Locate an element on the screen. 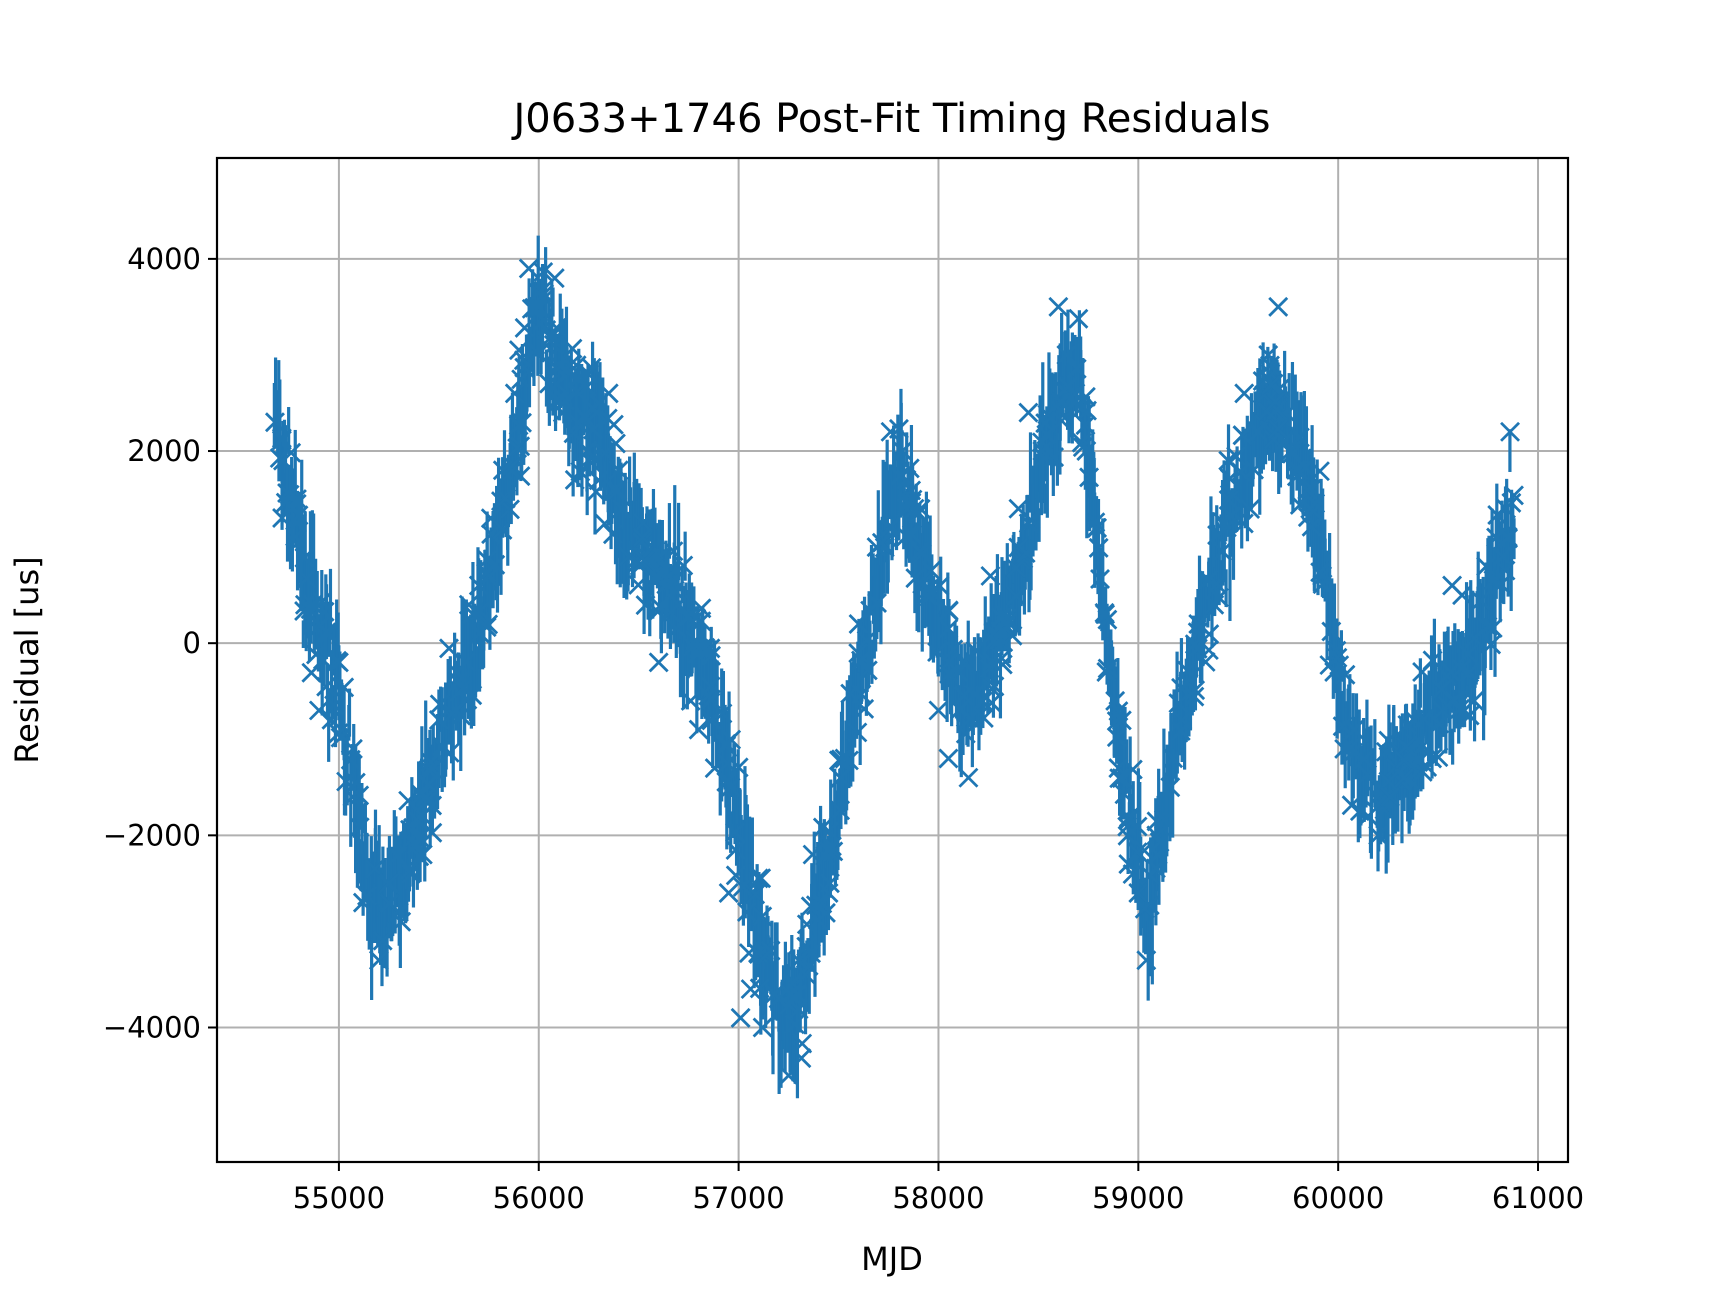  x-tick-label: 59000 is located at coordinates (1138, 1198).